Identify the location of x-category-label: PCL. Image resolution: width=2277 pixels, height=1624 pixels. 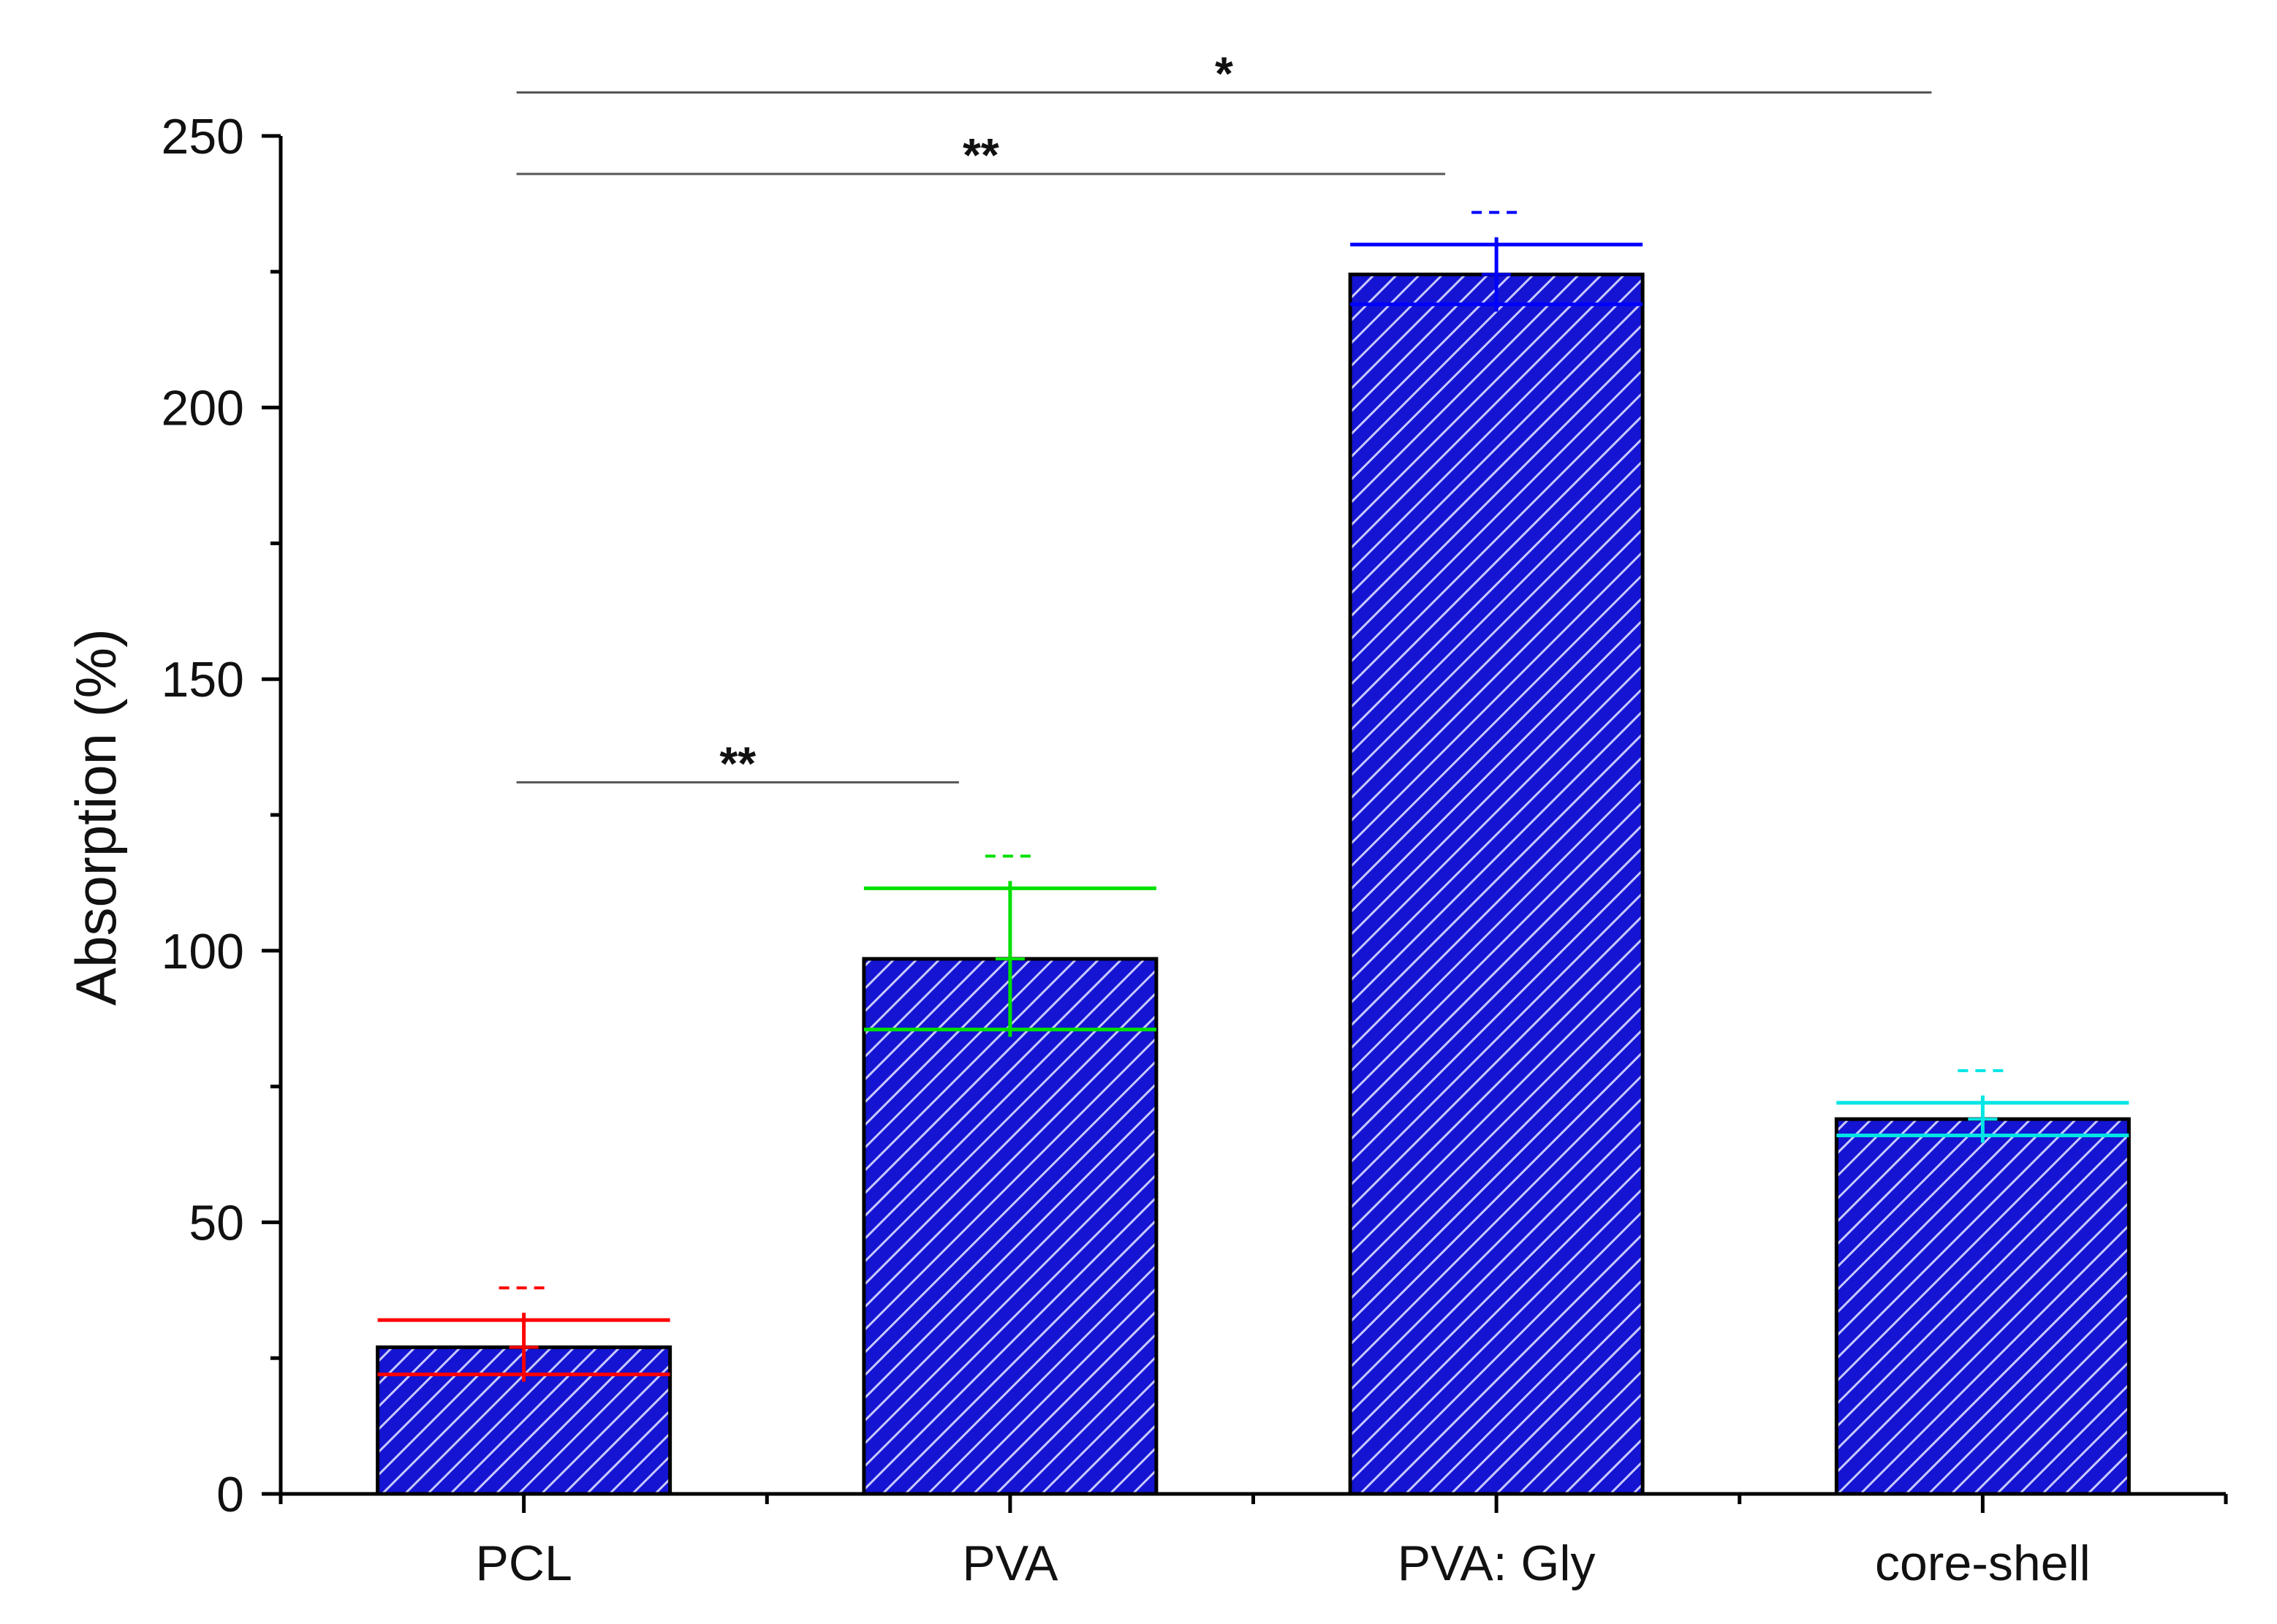
(523, 1563).